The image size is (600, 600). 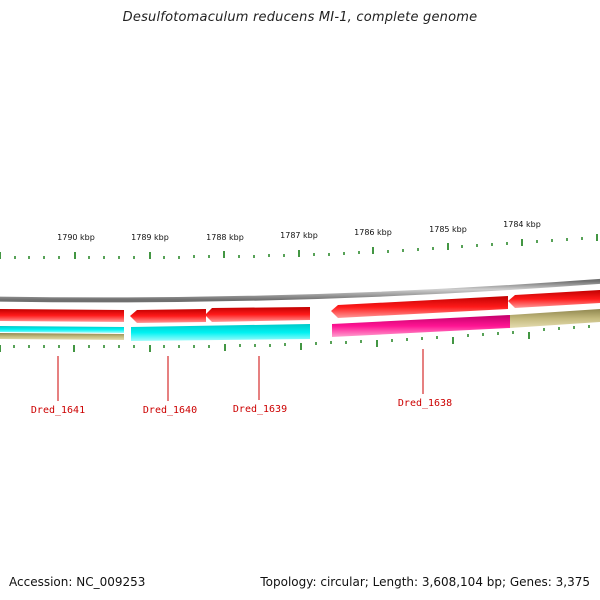 What do you see at coordinates (265, 342) in the screenshot?
I see `lower-major-ticks` at bounding box center [265, 342].